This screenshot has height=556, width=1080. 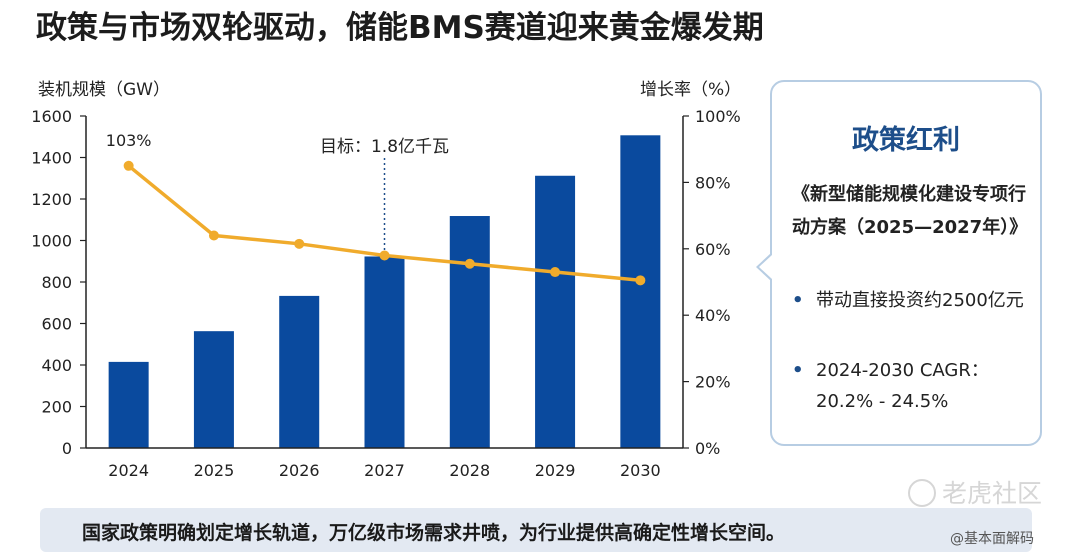 I want to click on bar-2024, so click(x=128, y=404).